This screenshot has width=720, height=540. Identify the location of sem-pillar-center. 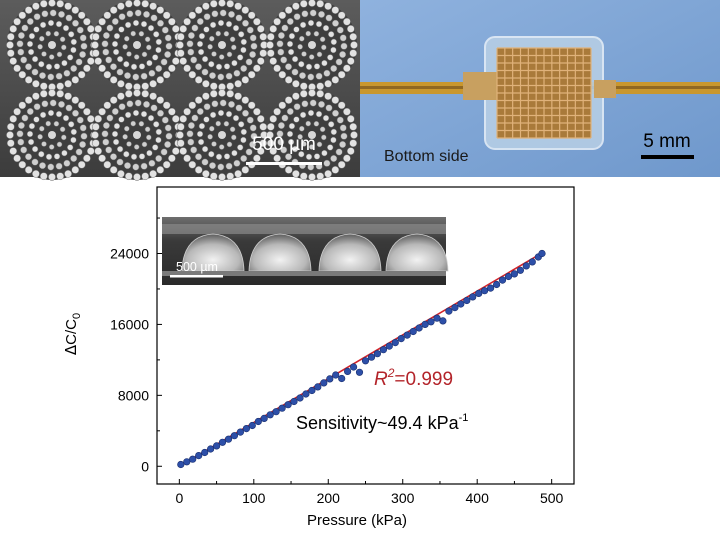
(222, 45).